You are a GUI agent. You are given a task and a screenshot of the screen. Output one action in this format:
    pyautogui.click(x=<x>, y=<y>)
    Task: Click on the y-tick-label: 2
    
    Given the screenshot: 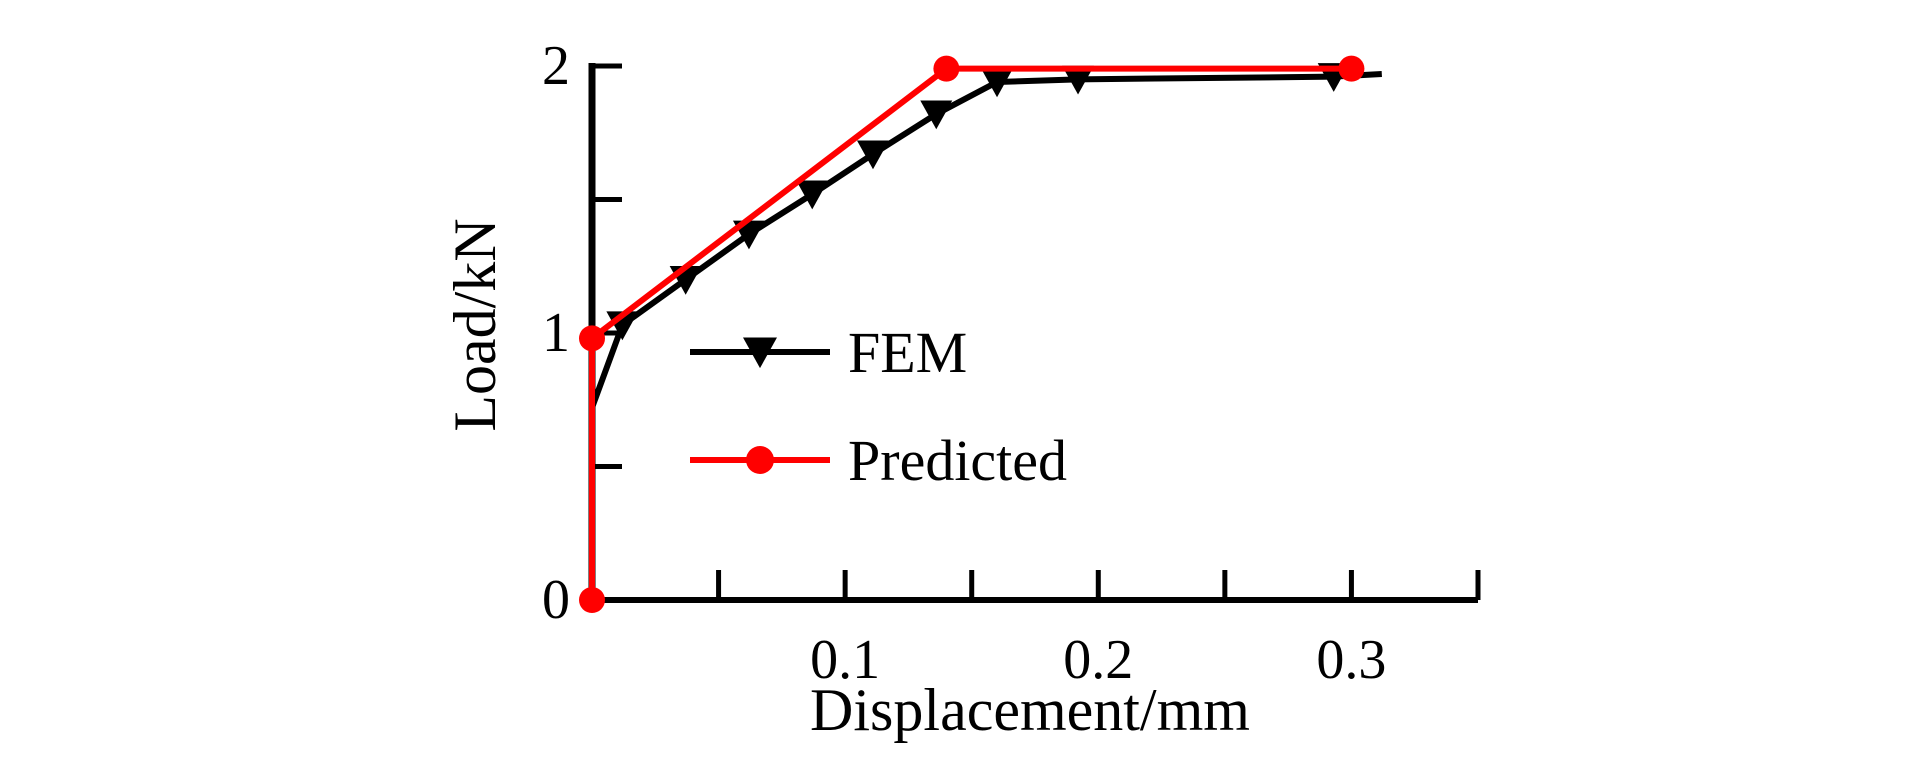 What is the action you would take?
    pyautogui.click(x=556, y=66)
    